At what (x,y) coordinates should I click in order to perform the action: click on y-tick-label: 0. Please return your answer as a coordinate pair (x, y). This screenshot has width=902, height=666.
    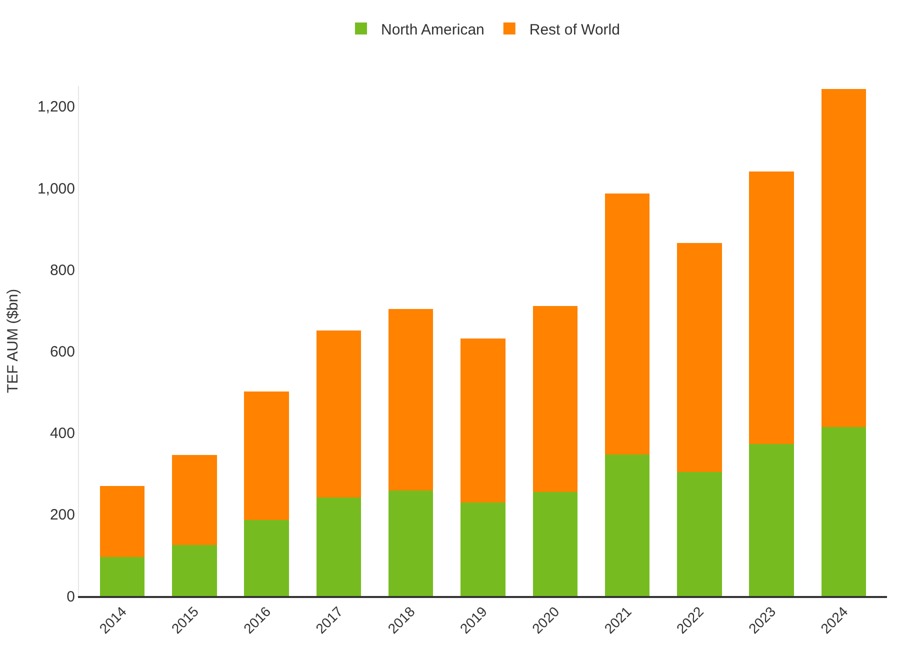
    Looking at the image, I should click on (70, 597).